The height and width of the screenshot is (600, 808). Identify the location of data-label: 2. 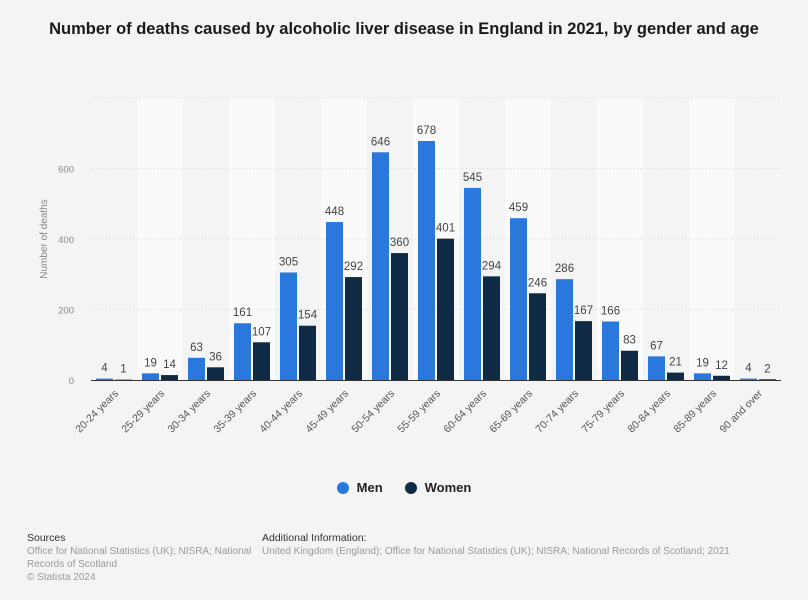
(767, 369).